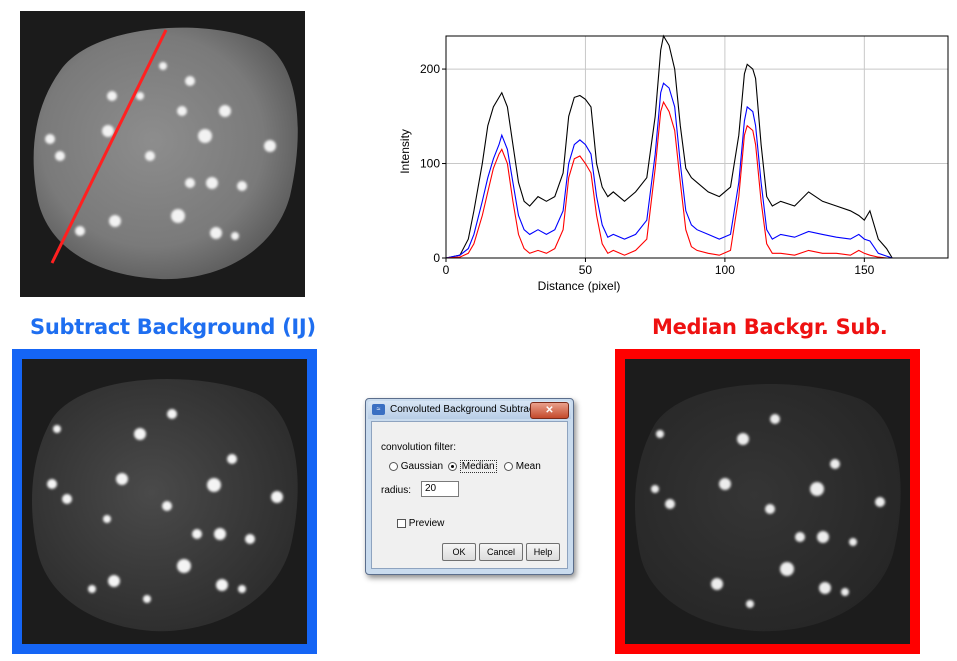 This screenshot has height=661, width=957. What do you see at coordinates (422, 466) in the screenshot?
I see `radio-gaussian-label: Gaussian` at bounding box center [422, 466].